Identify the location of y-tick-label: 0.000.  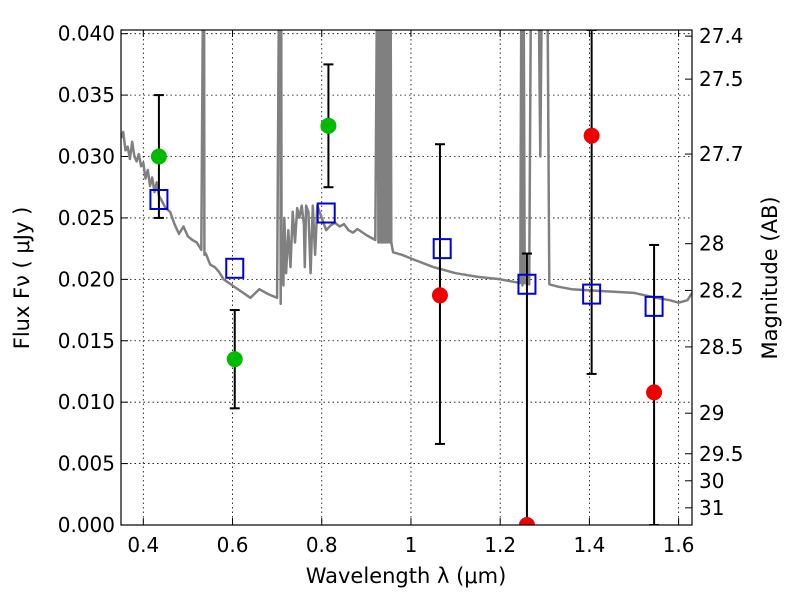
(86, 525).